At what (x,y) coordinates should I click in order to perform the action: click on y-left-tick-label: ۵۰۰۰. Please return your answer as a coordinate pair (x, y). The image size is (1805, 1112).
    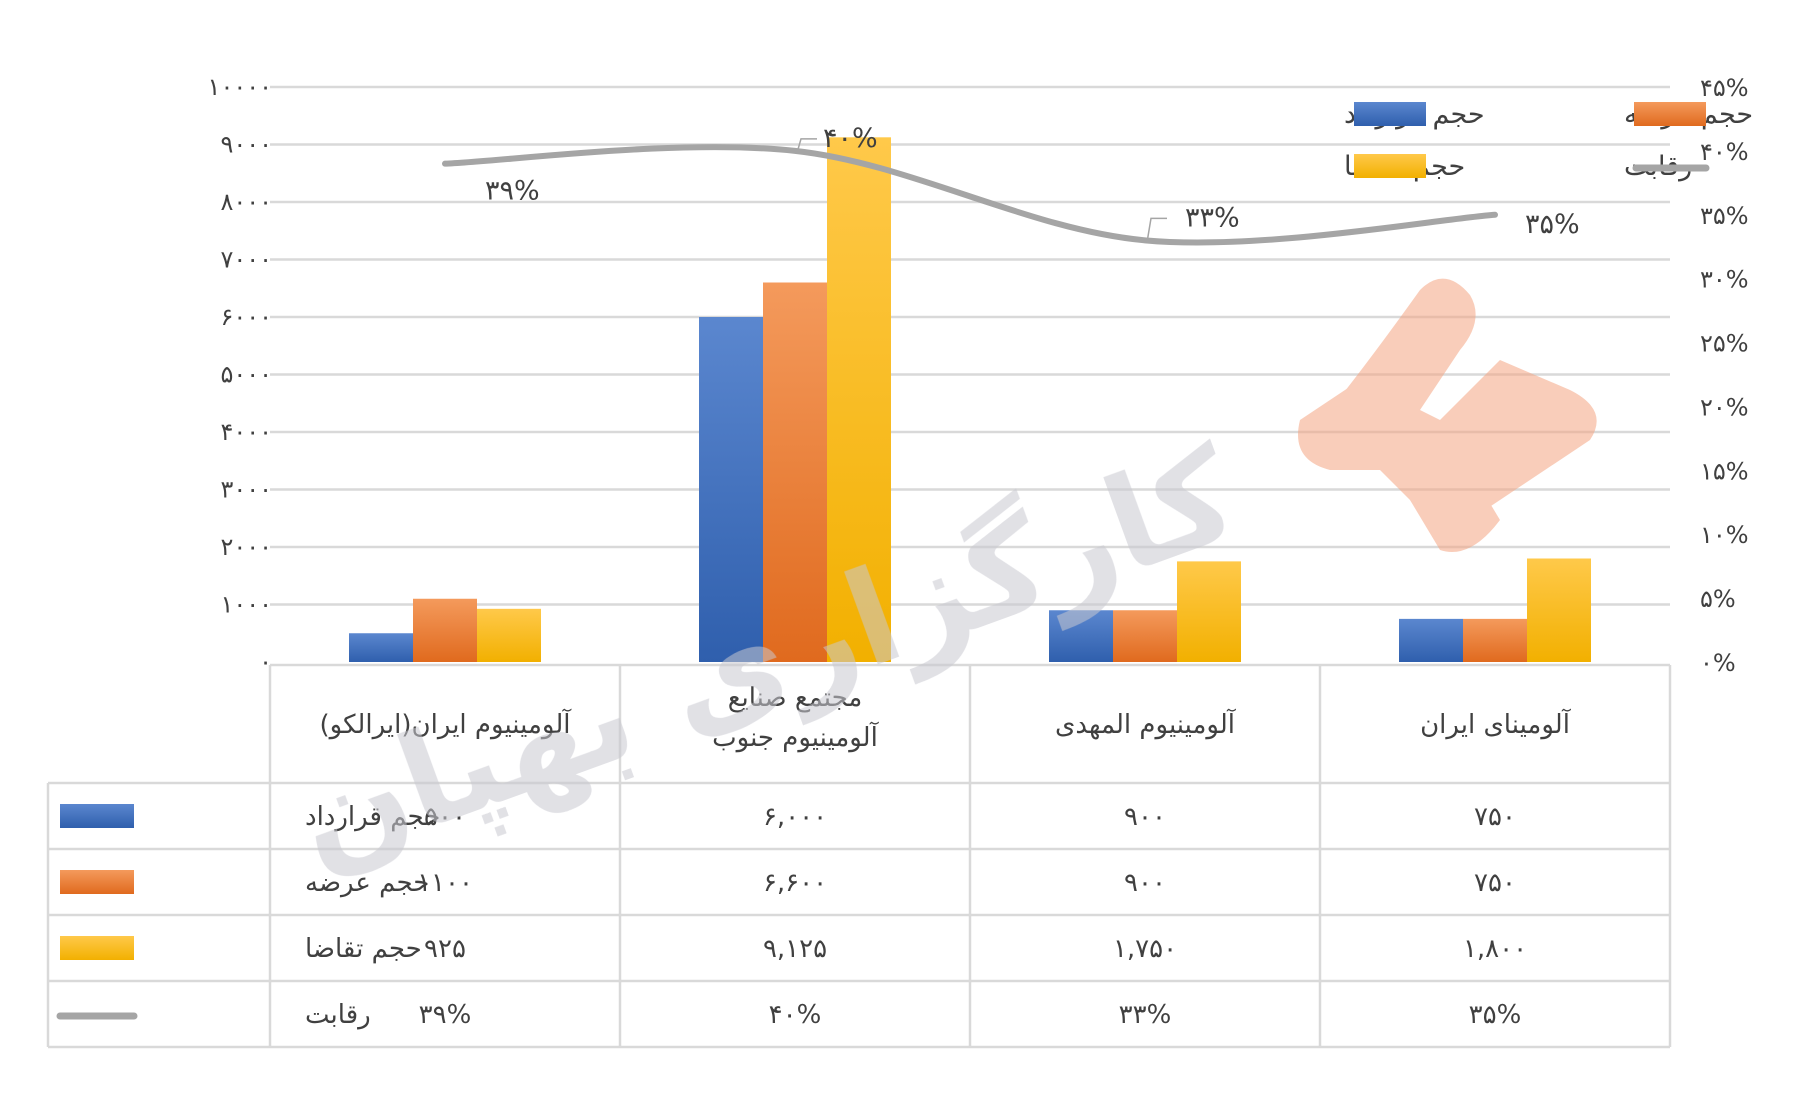
    Looking at the image, I should click on (246, 375).